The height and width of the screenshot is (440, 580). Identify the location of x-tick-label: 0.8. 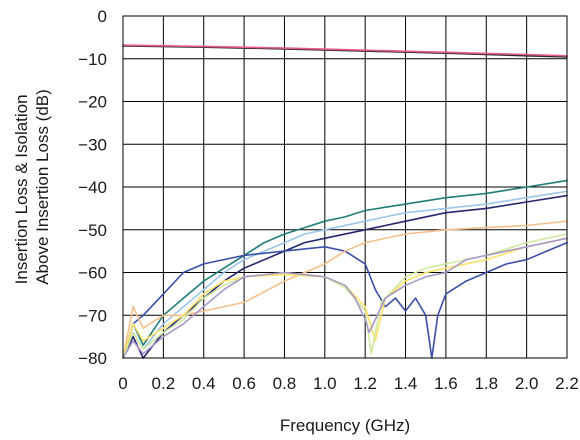
(285, 383).